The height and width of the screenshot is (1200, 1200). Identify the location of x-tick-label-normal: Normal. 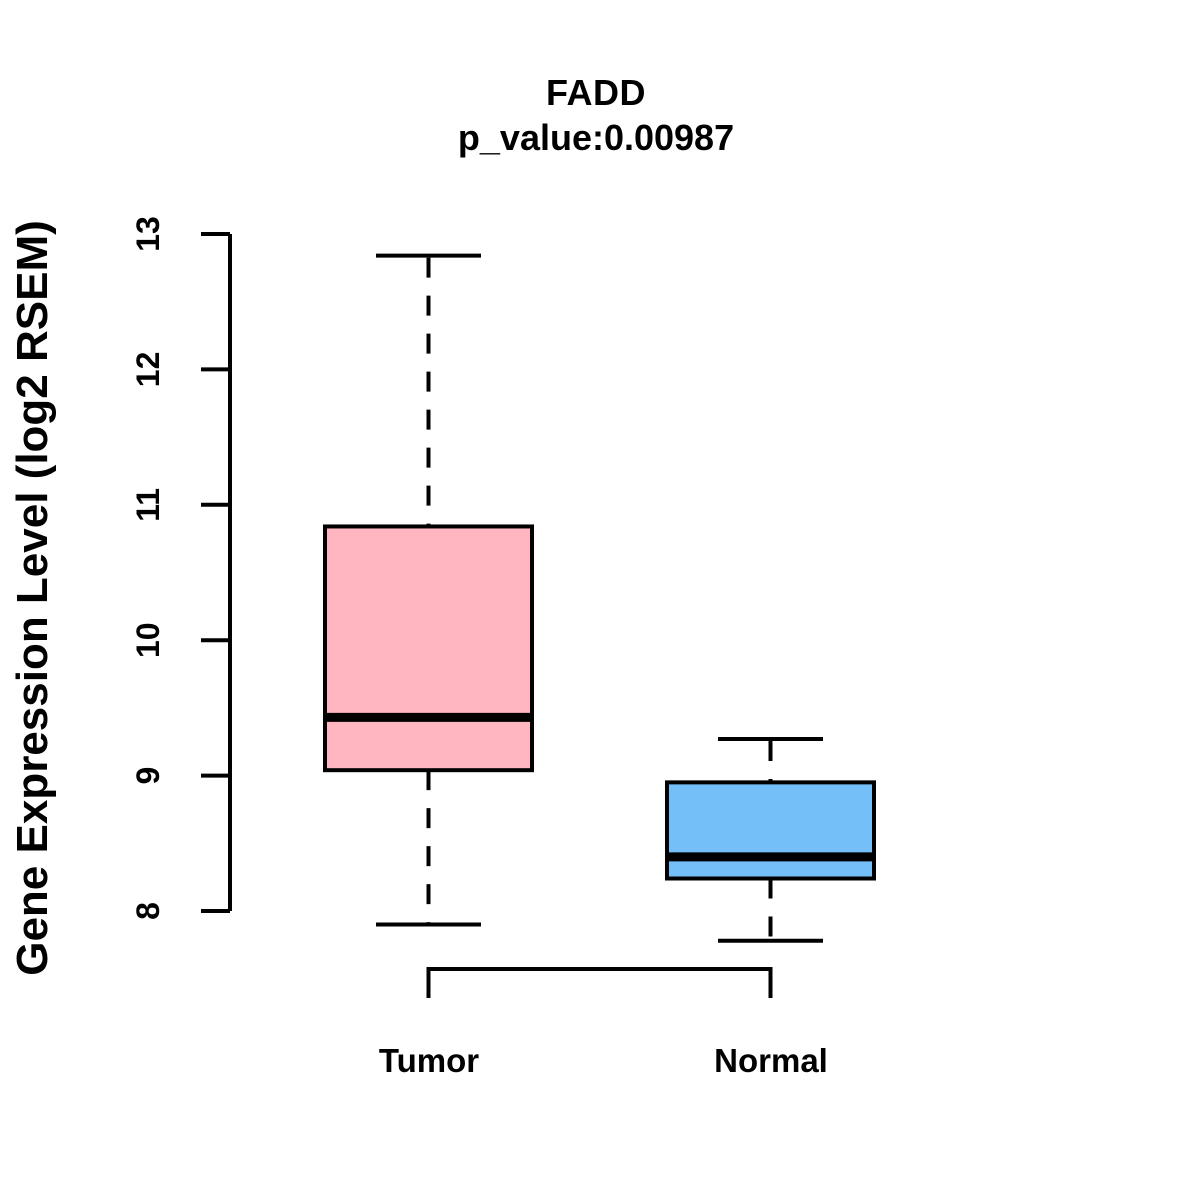
(771, 1060).